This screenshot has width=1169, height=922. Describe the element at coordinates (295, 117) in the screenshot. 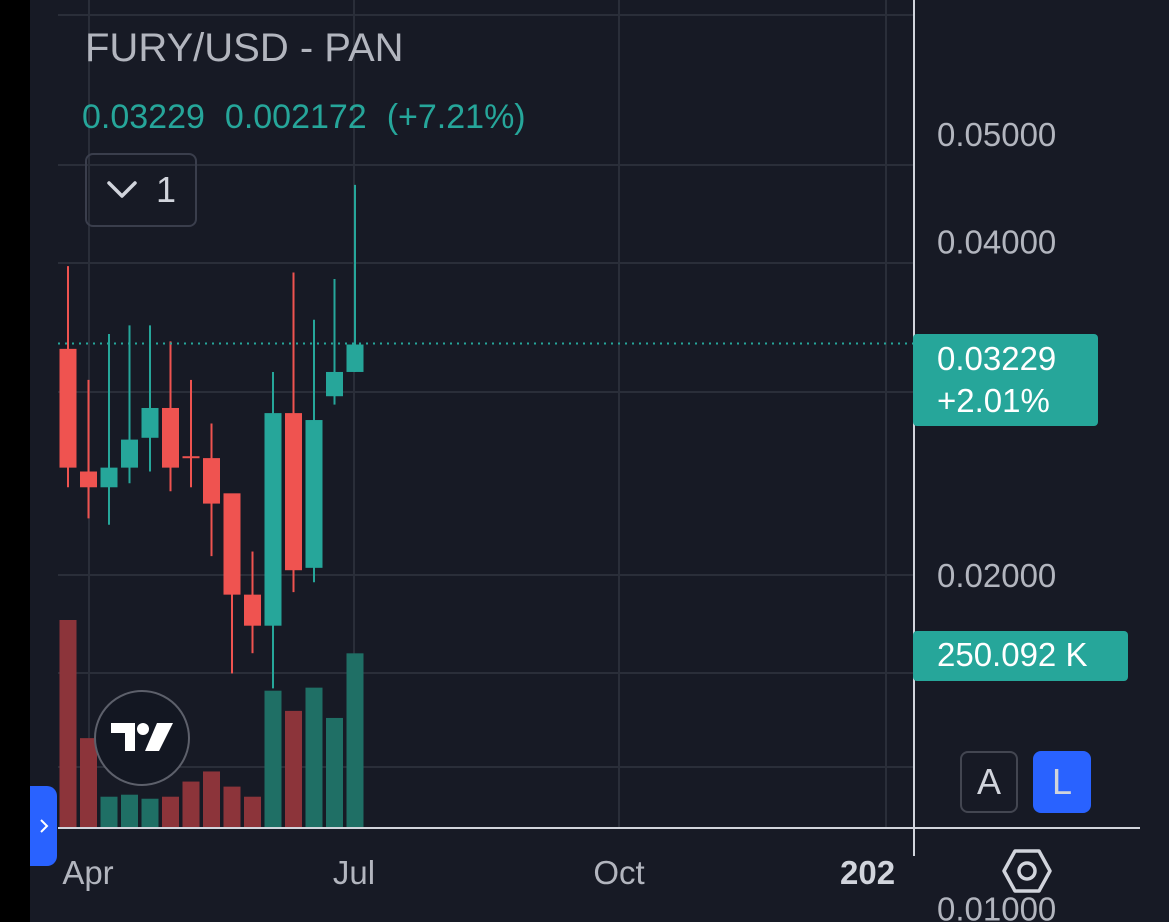

I see `change-absolute: 0.002172` at that location.